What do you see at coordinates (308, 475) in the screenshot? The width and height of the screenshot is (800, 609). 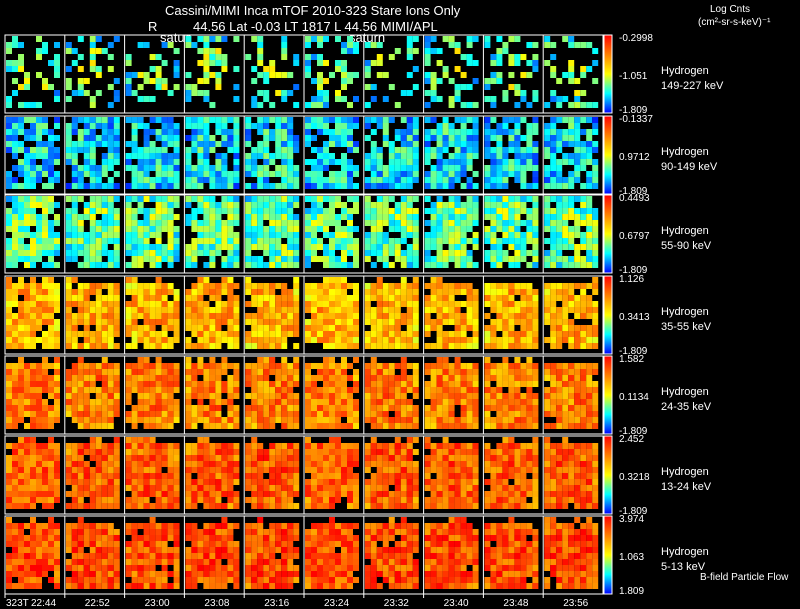 I see `energy-panel` at bounding box center [308, 475].